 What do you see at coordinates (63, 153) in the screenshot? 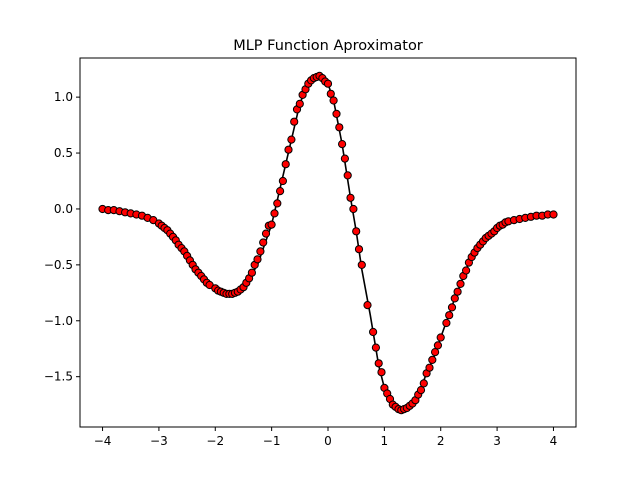
I see `y-tick-label: 0.5` at bounding box center [63, 153].